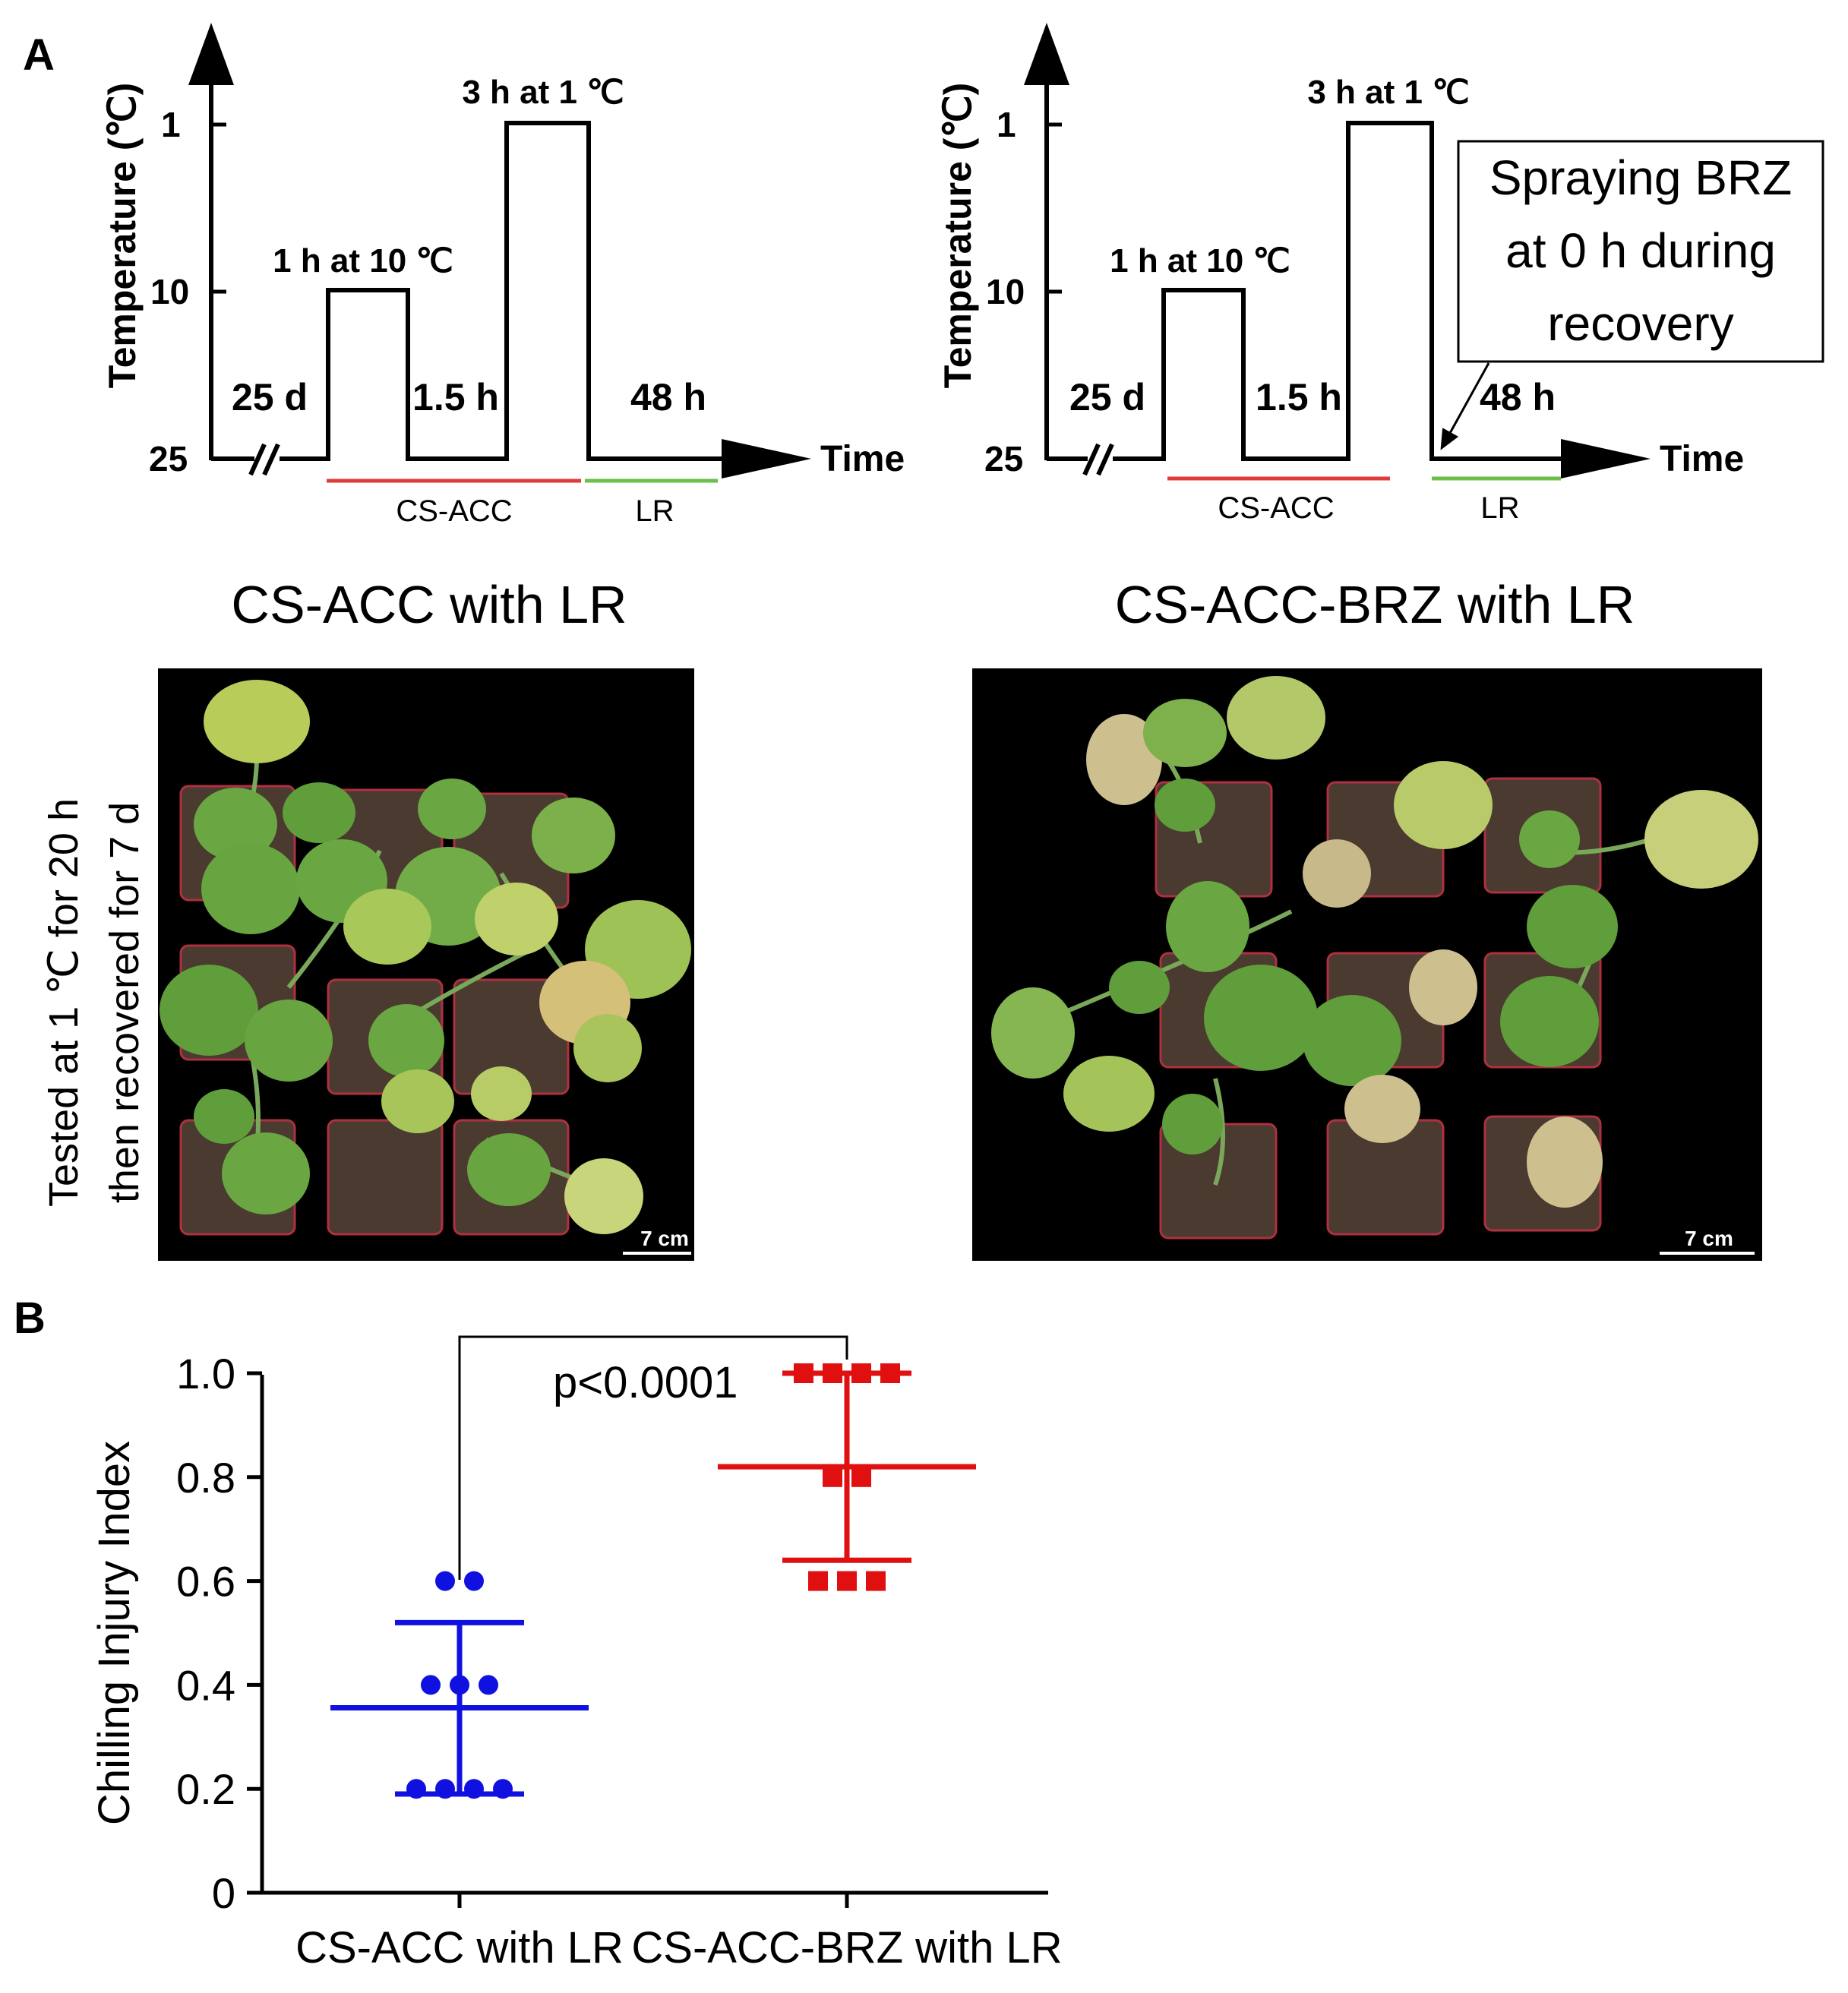  Describe the element at coordinates (1299, 397) in the screenshot. I see `seg-1-5h-right: 1.5 h` at that location.